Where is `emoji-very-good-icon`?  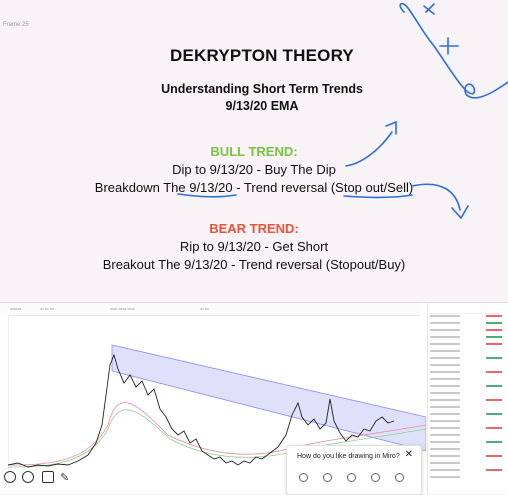 emoji-very-good-icon is located at coordinates (399, 477).